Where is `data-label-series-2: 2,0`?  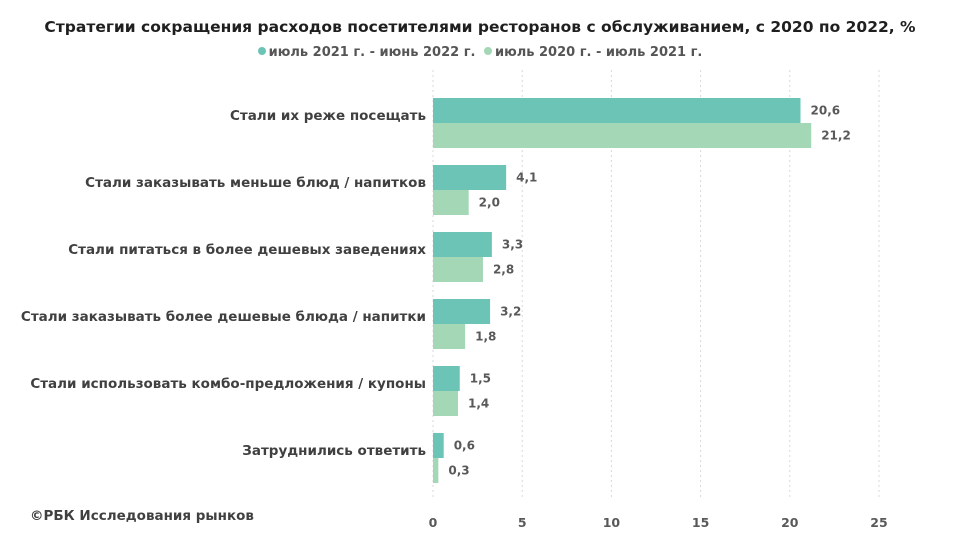
data-label-series-2: 2,0 is located at coordinates (489, 203).